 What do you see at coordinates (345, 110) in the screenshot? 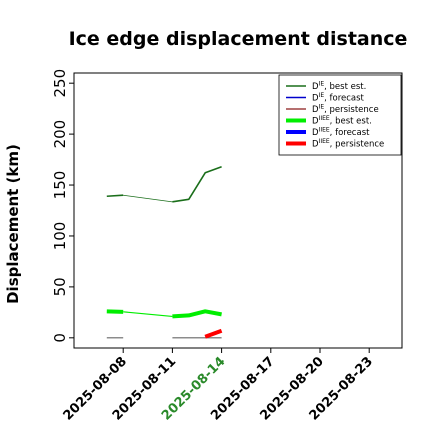
I see `legend-entry: DIE, persistence` at bounding box center [345, 110].